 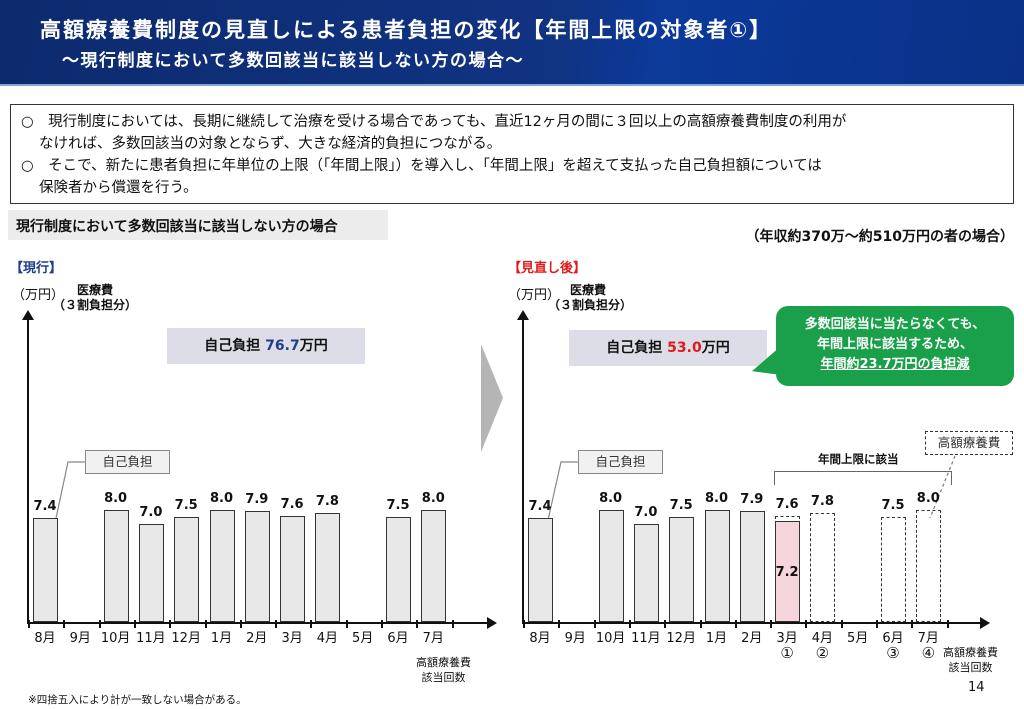 I want to click on count-marker: ③, so click(x=893, y=653).